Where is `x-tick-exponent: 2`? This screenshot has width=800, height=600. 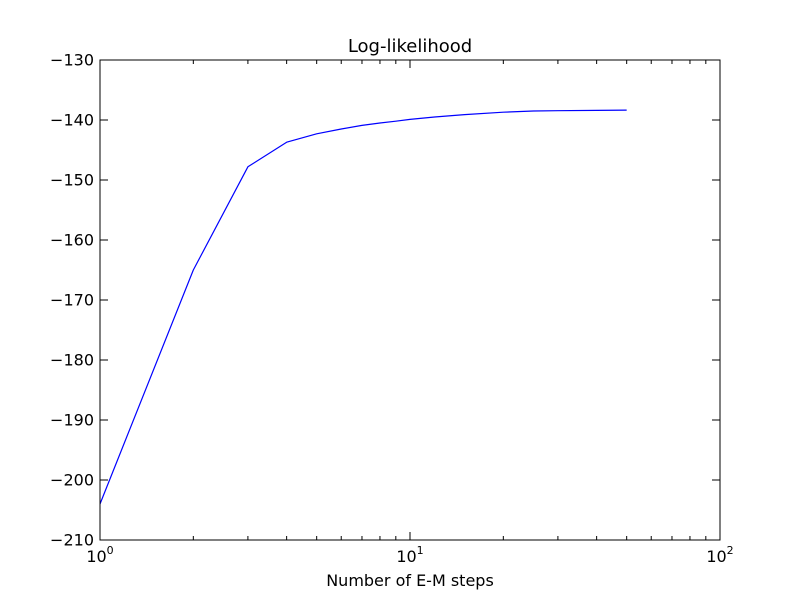
x-tick-exponent: 2 is located at coordinates (730, 550).